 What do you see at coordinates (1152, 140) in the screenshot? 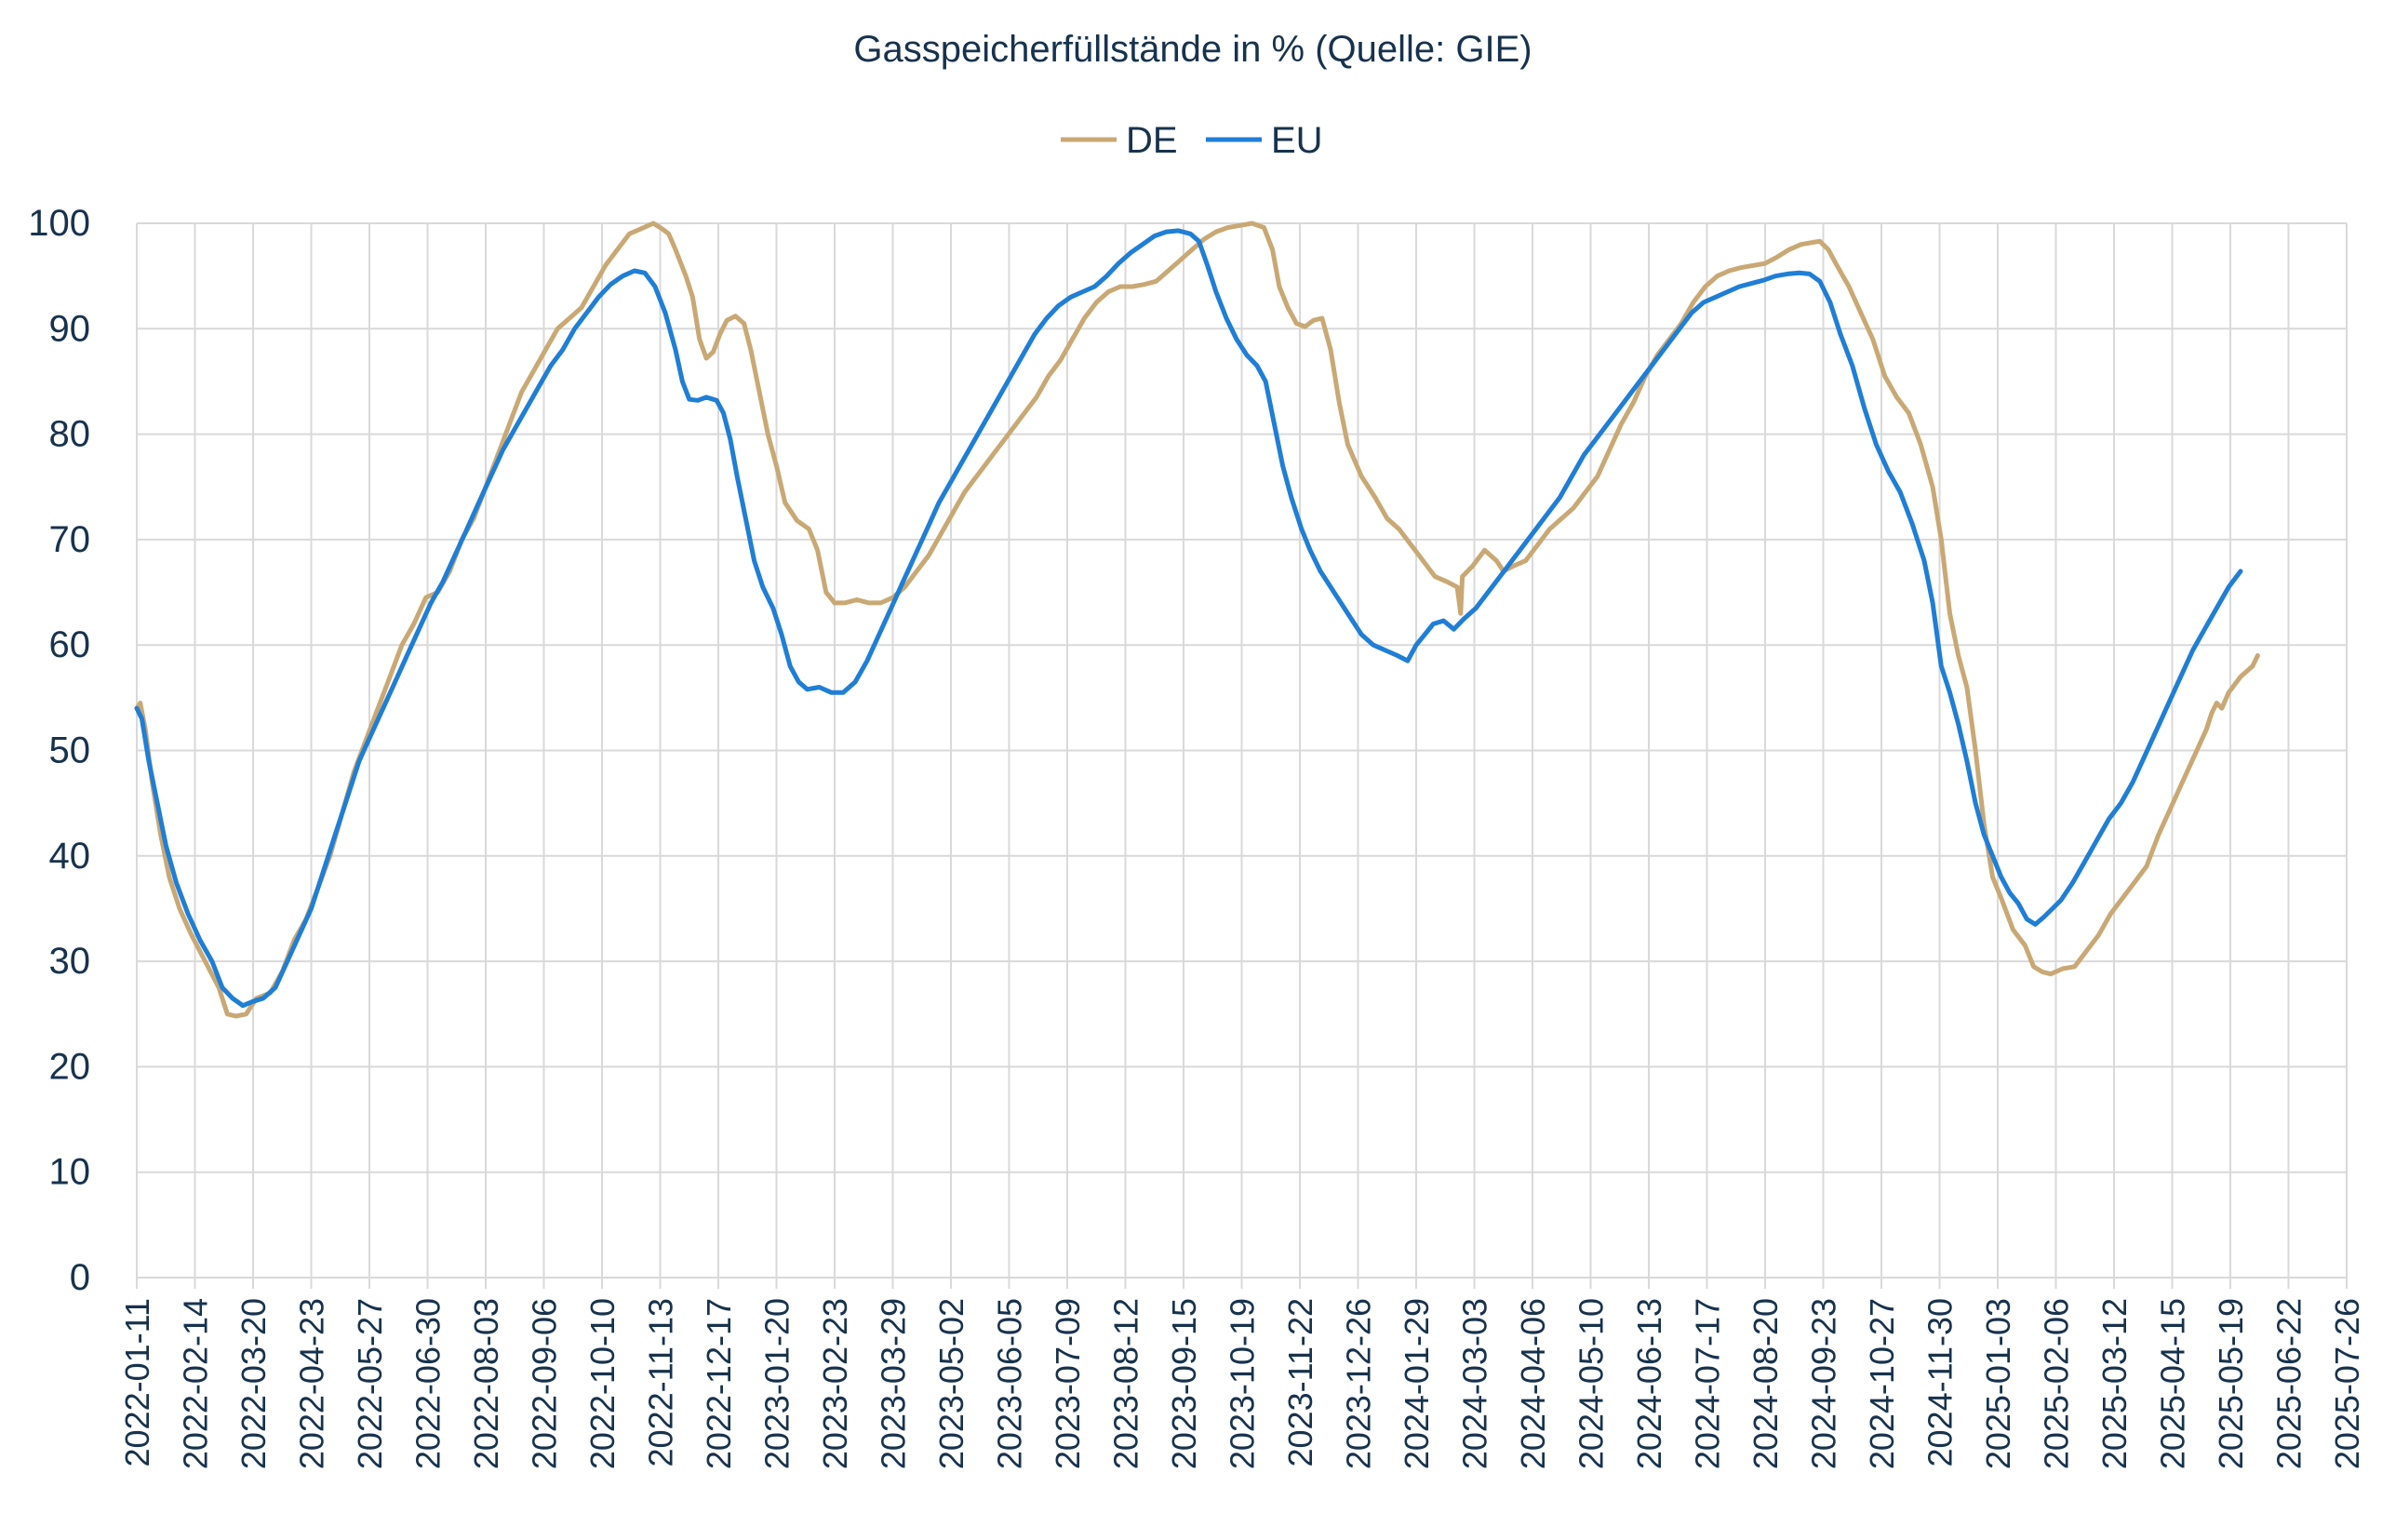
I see `legend-label-de: DE` at bounding box center [1152, 140].